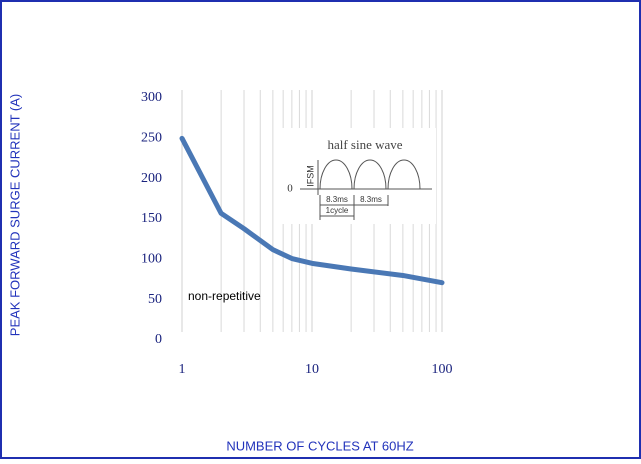  I want to click on inset-wave, so click(370, 174).